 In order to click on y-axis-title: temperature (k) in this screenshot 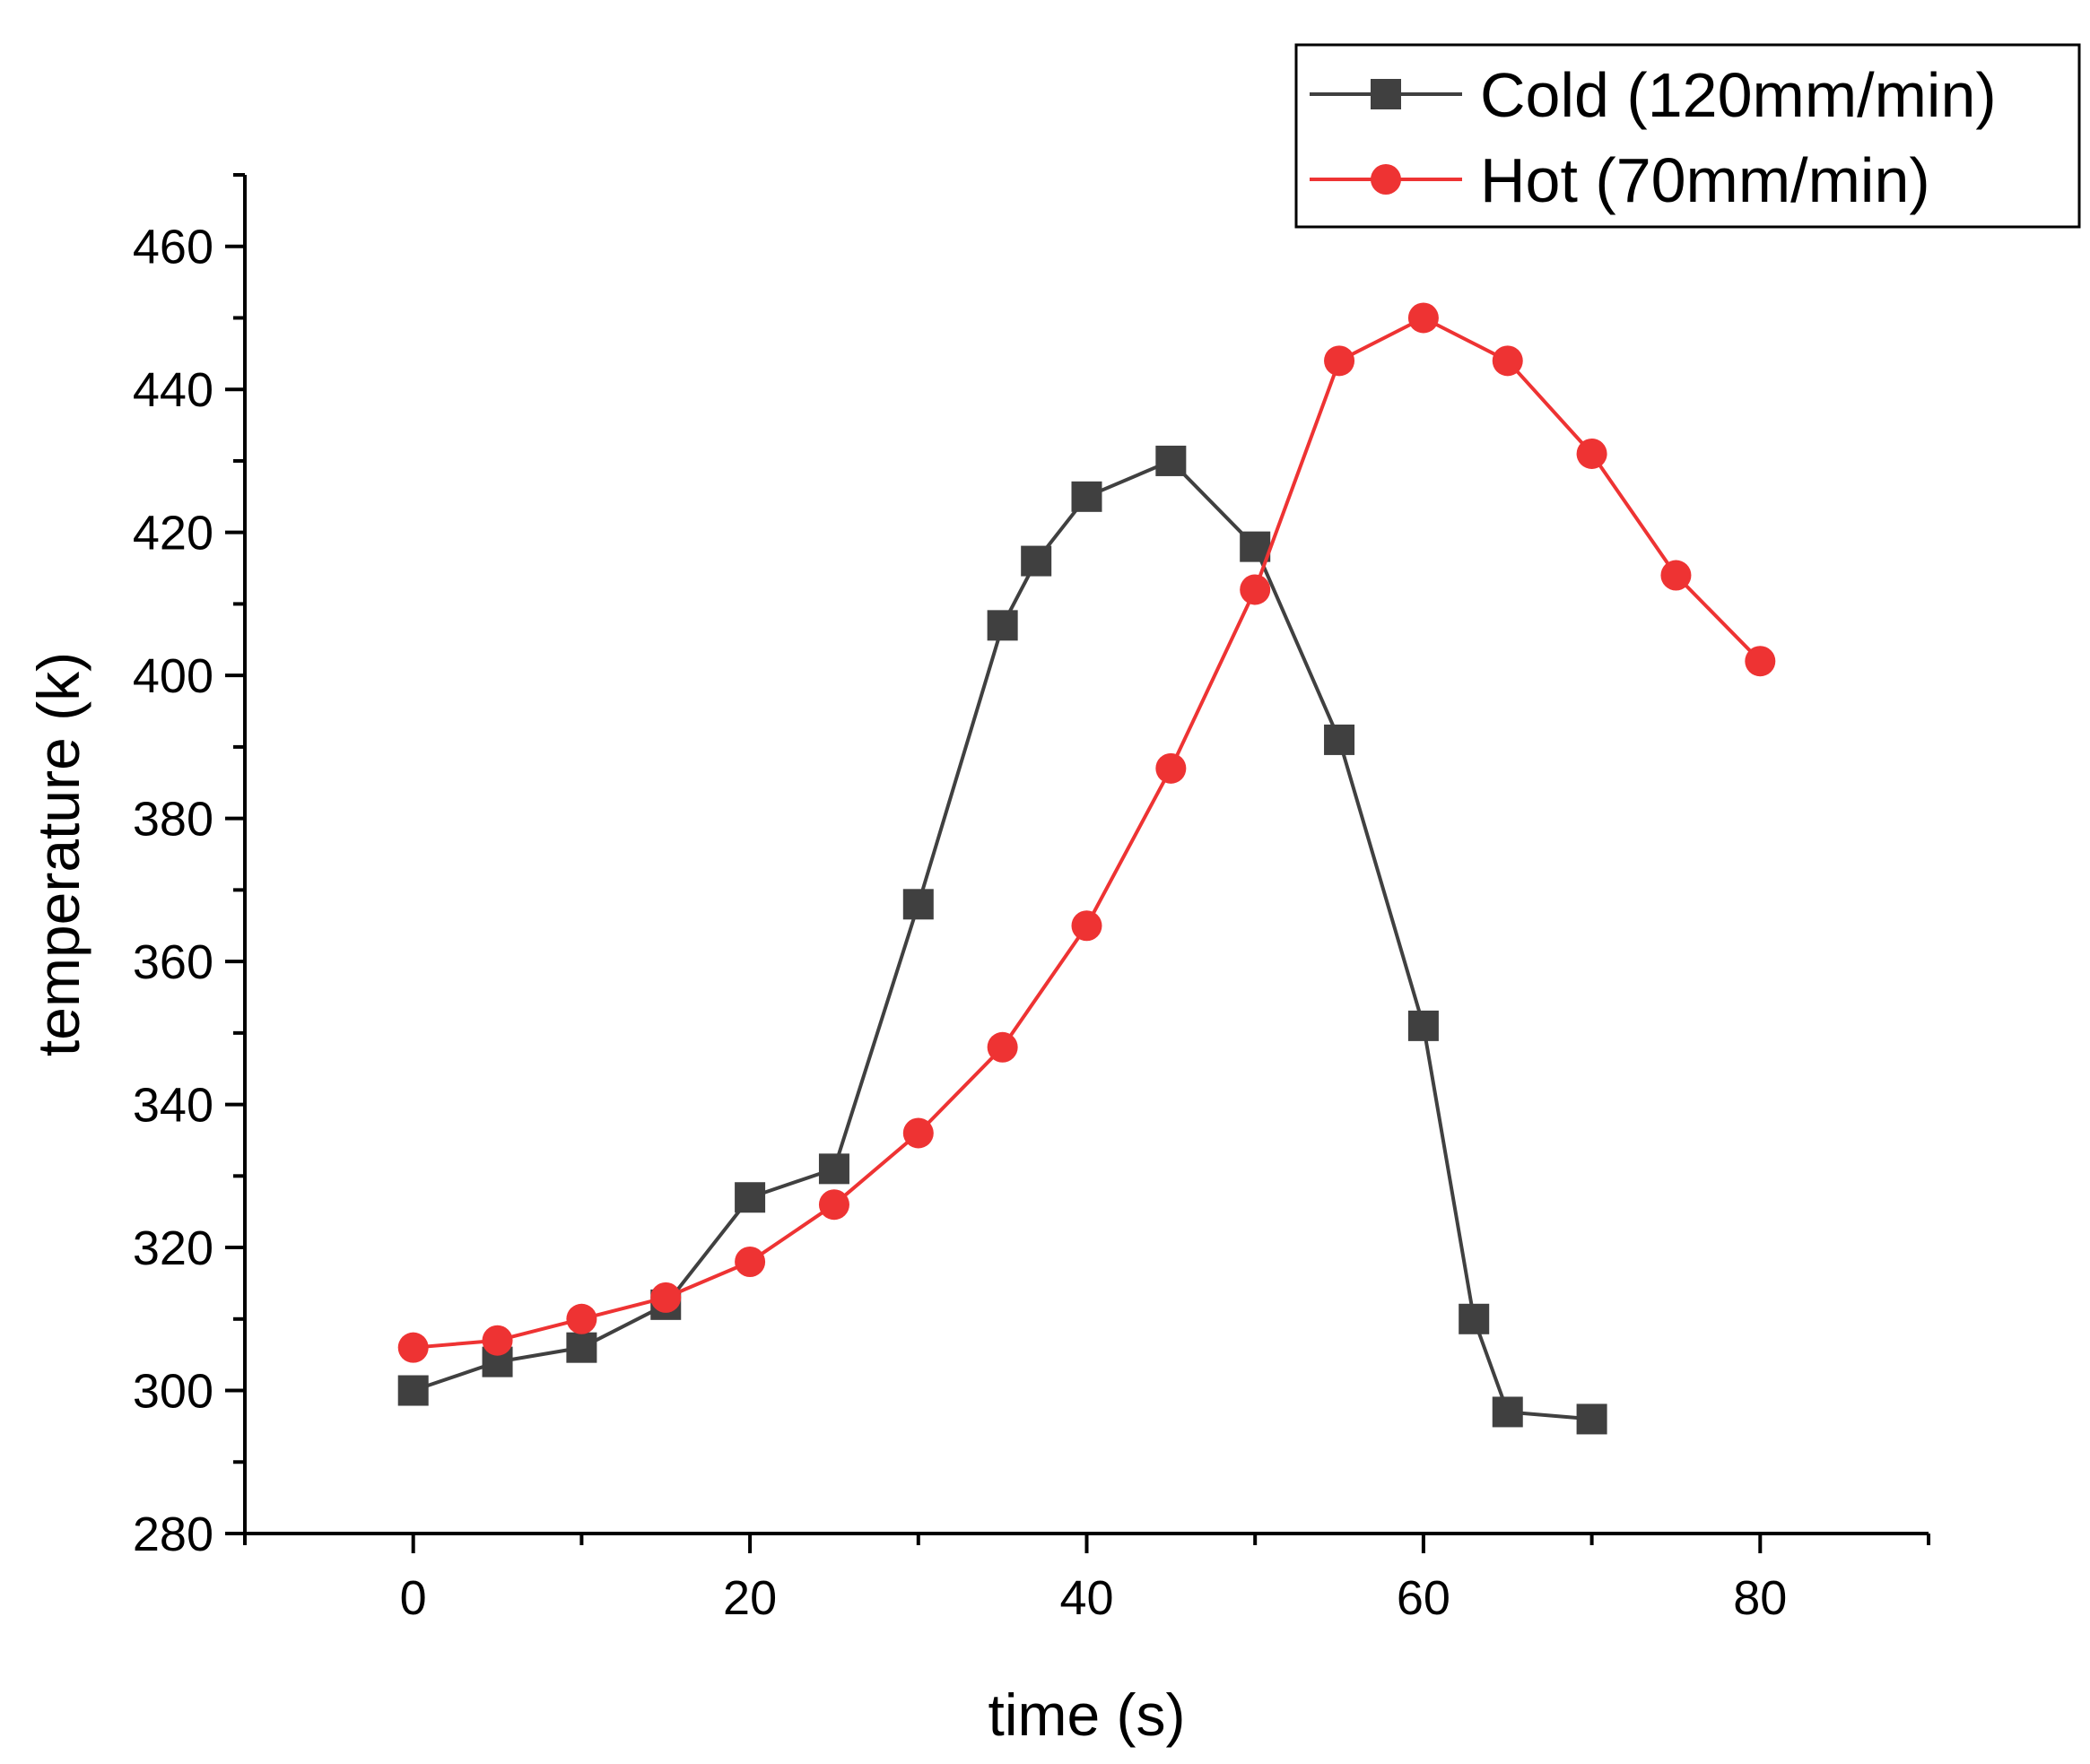, I will do `click(58, 854)`.